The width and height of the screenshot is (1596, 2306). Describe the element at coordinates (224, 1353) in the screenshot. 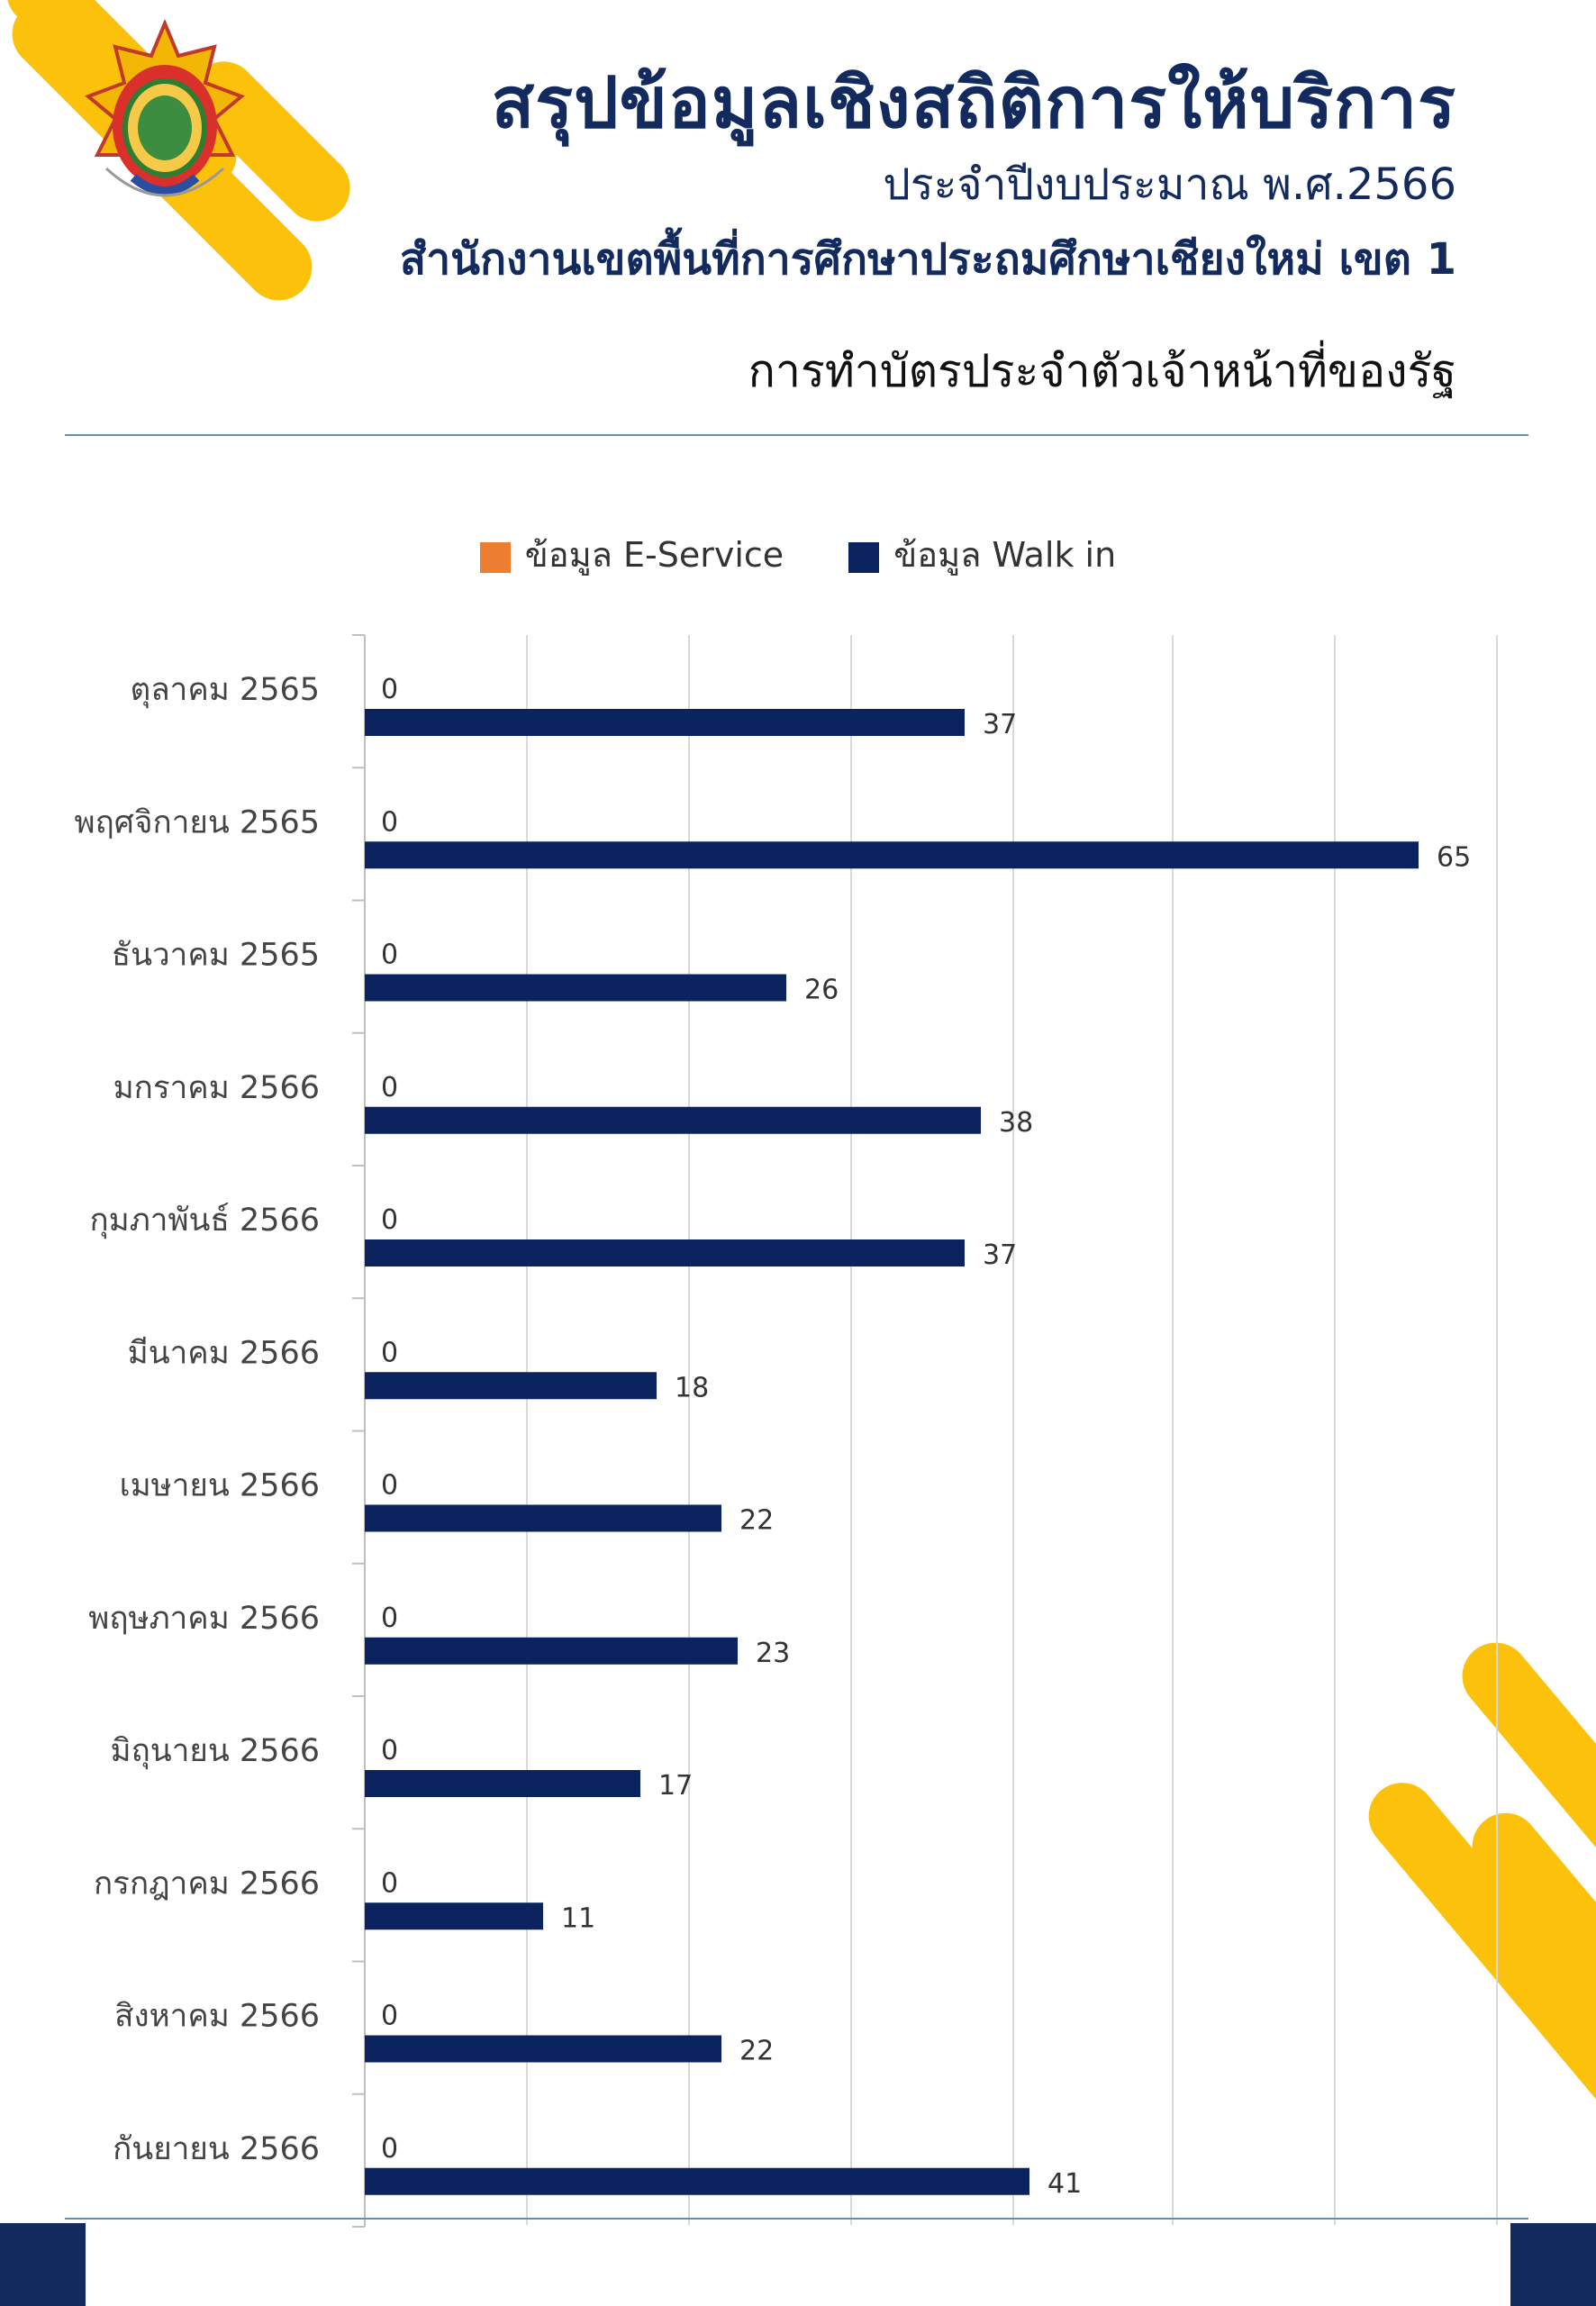

I see `category-label: มีนาคม 2566` at that location.